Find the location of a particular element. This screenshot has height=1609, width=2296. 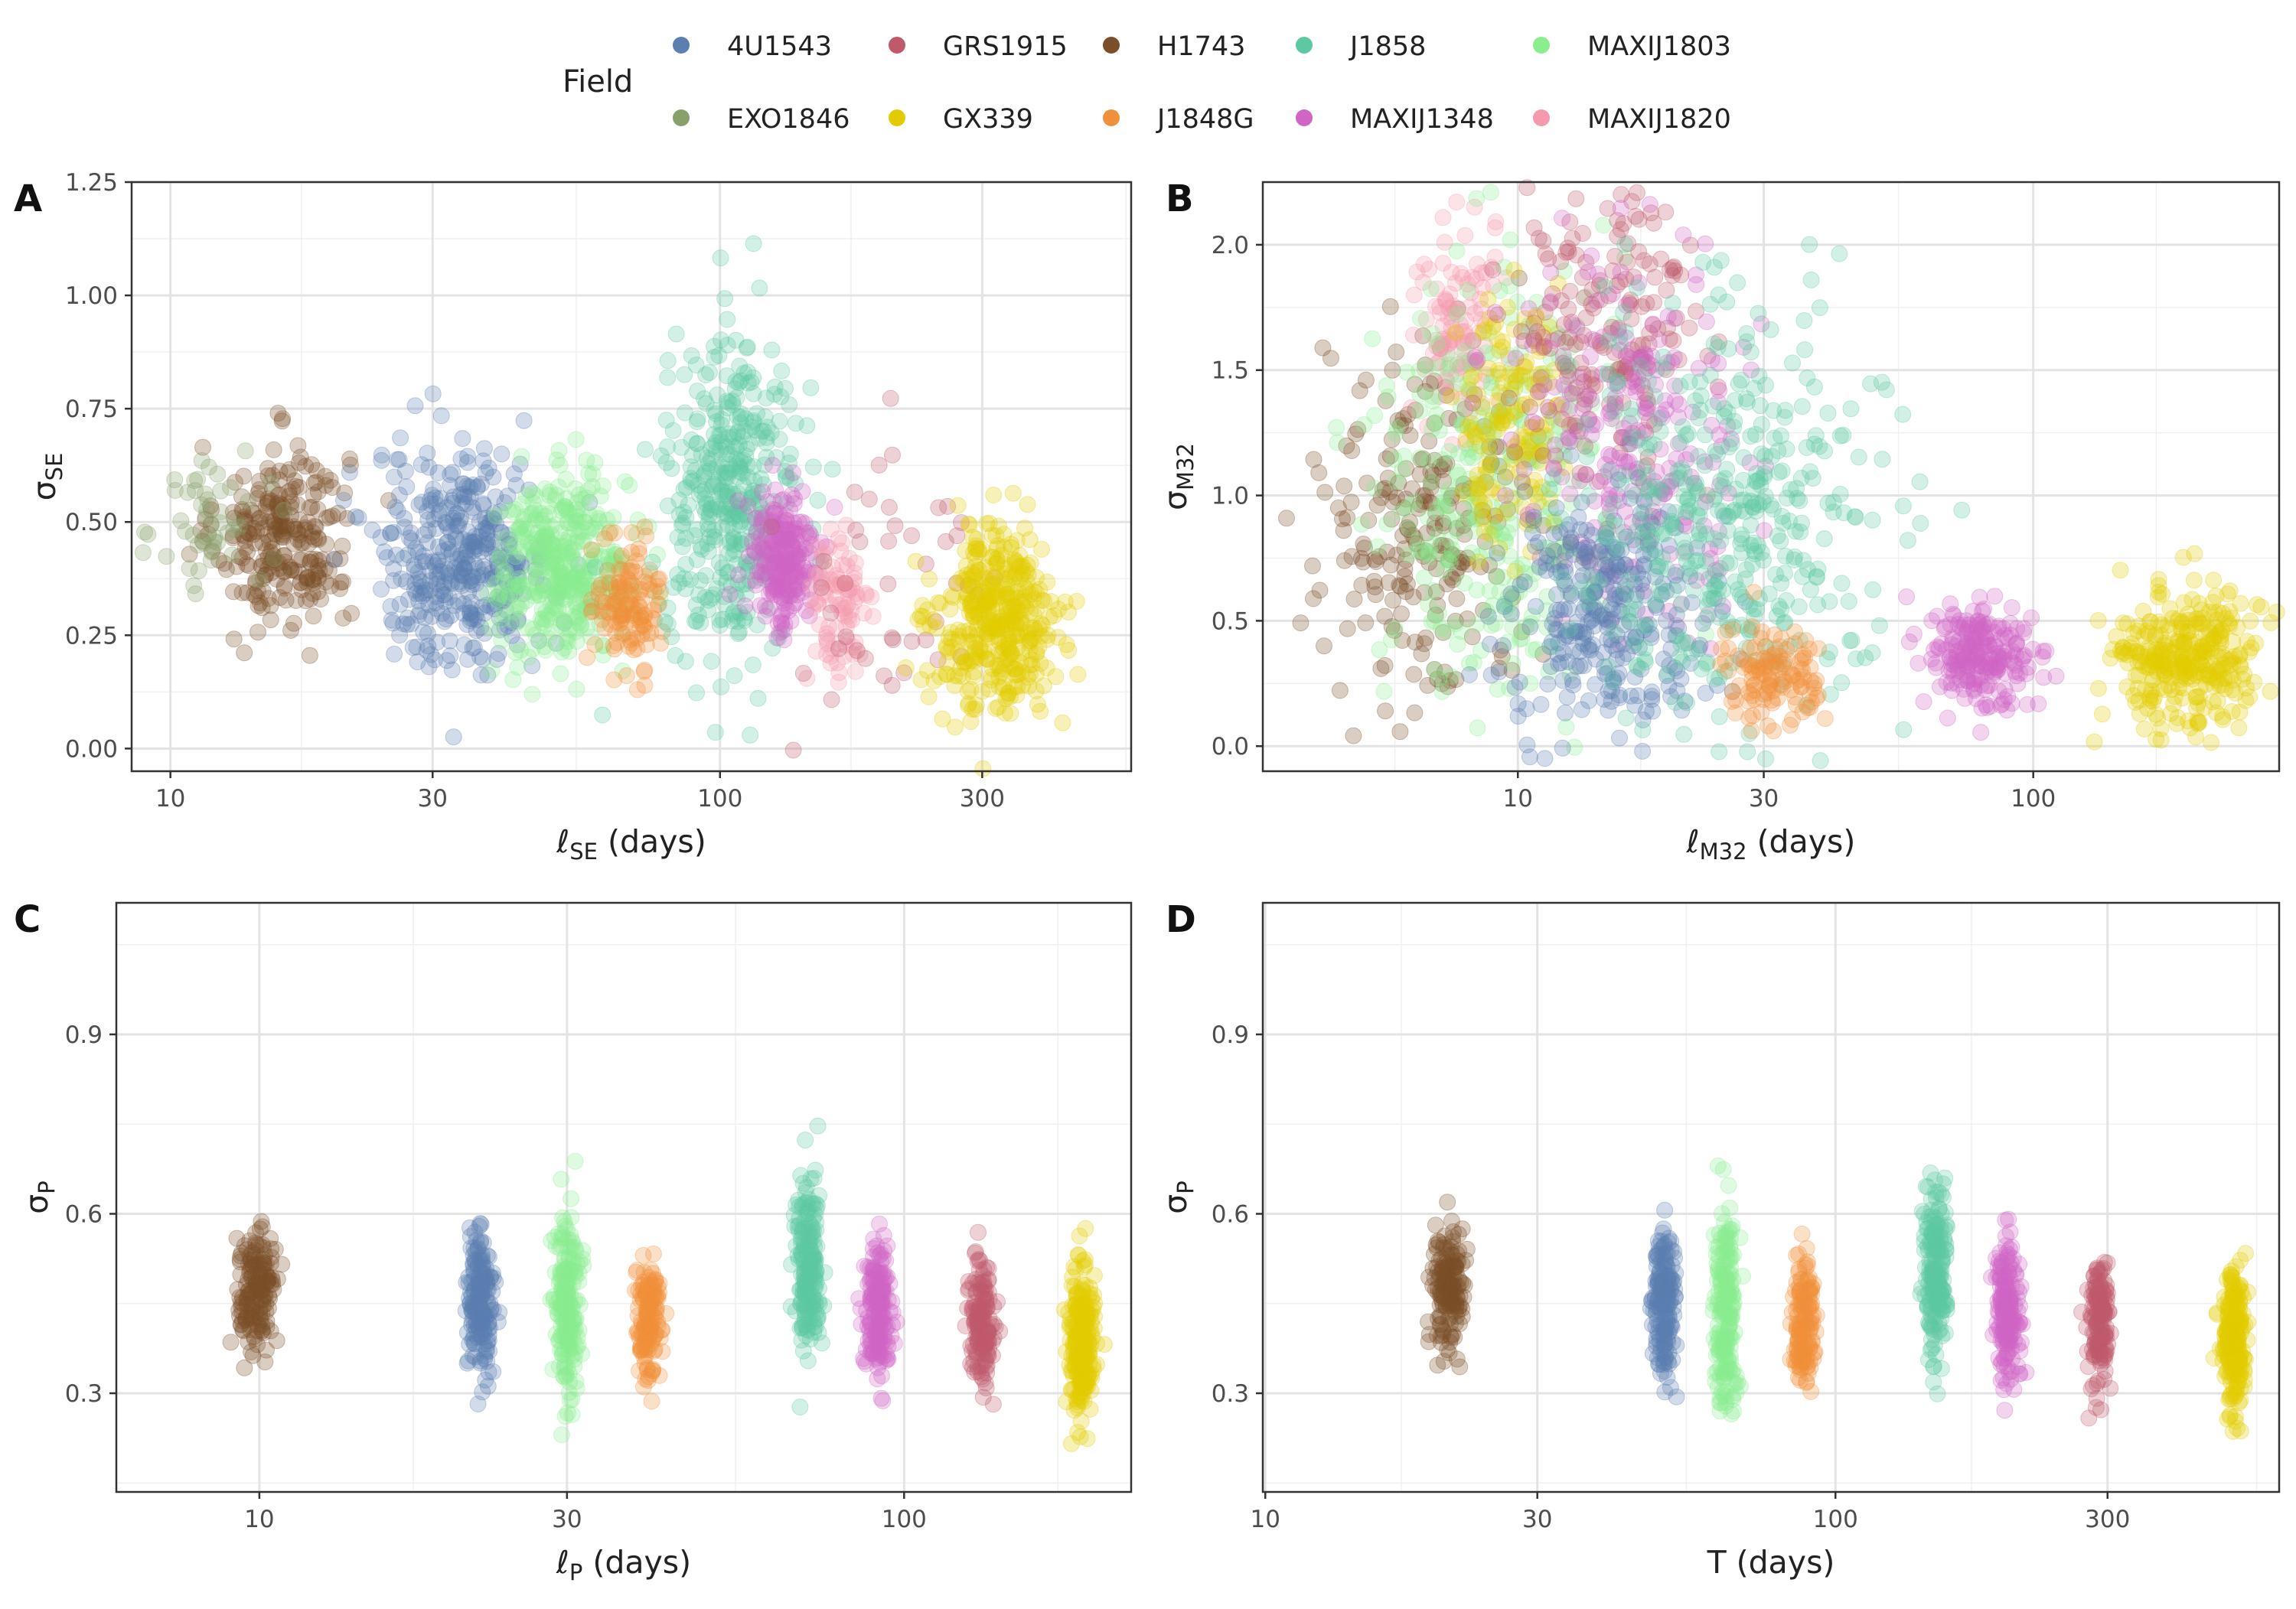

legend-key-J1858 is located at coordinates (1304, 45).